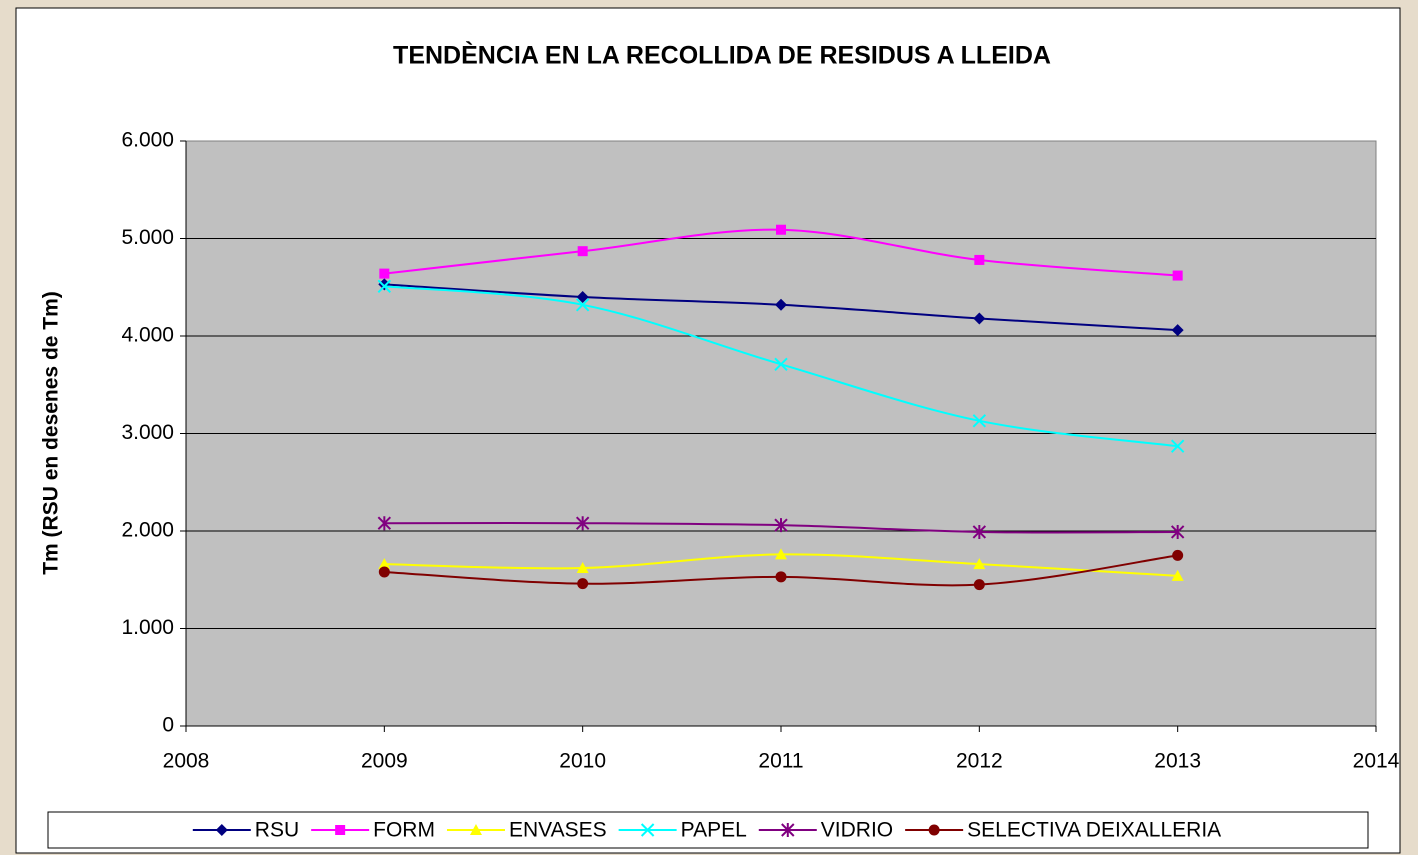  Describe the element at coordinates (147, 335) in the screenshot. I see `y-tick-label: 4.000` at that location.